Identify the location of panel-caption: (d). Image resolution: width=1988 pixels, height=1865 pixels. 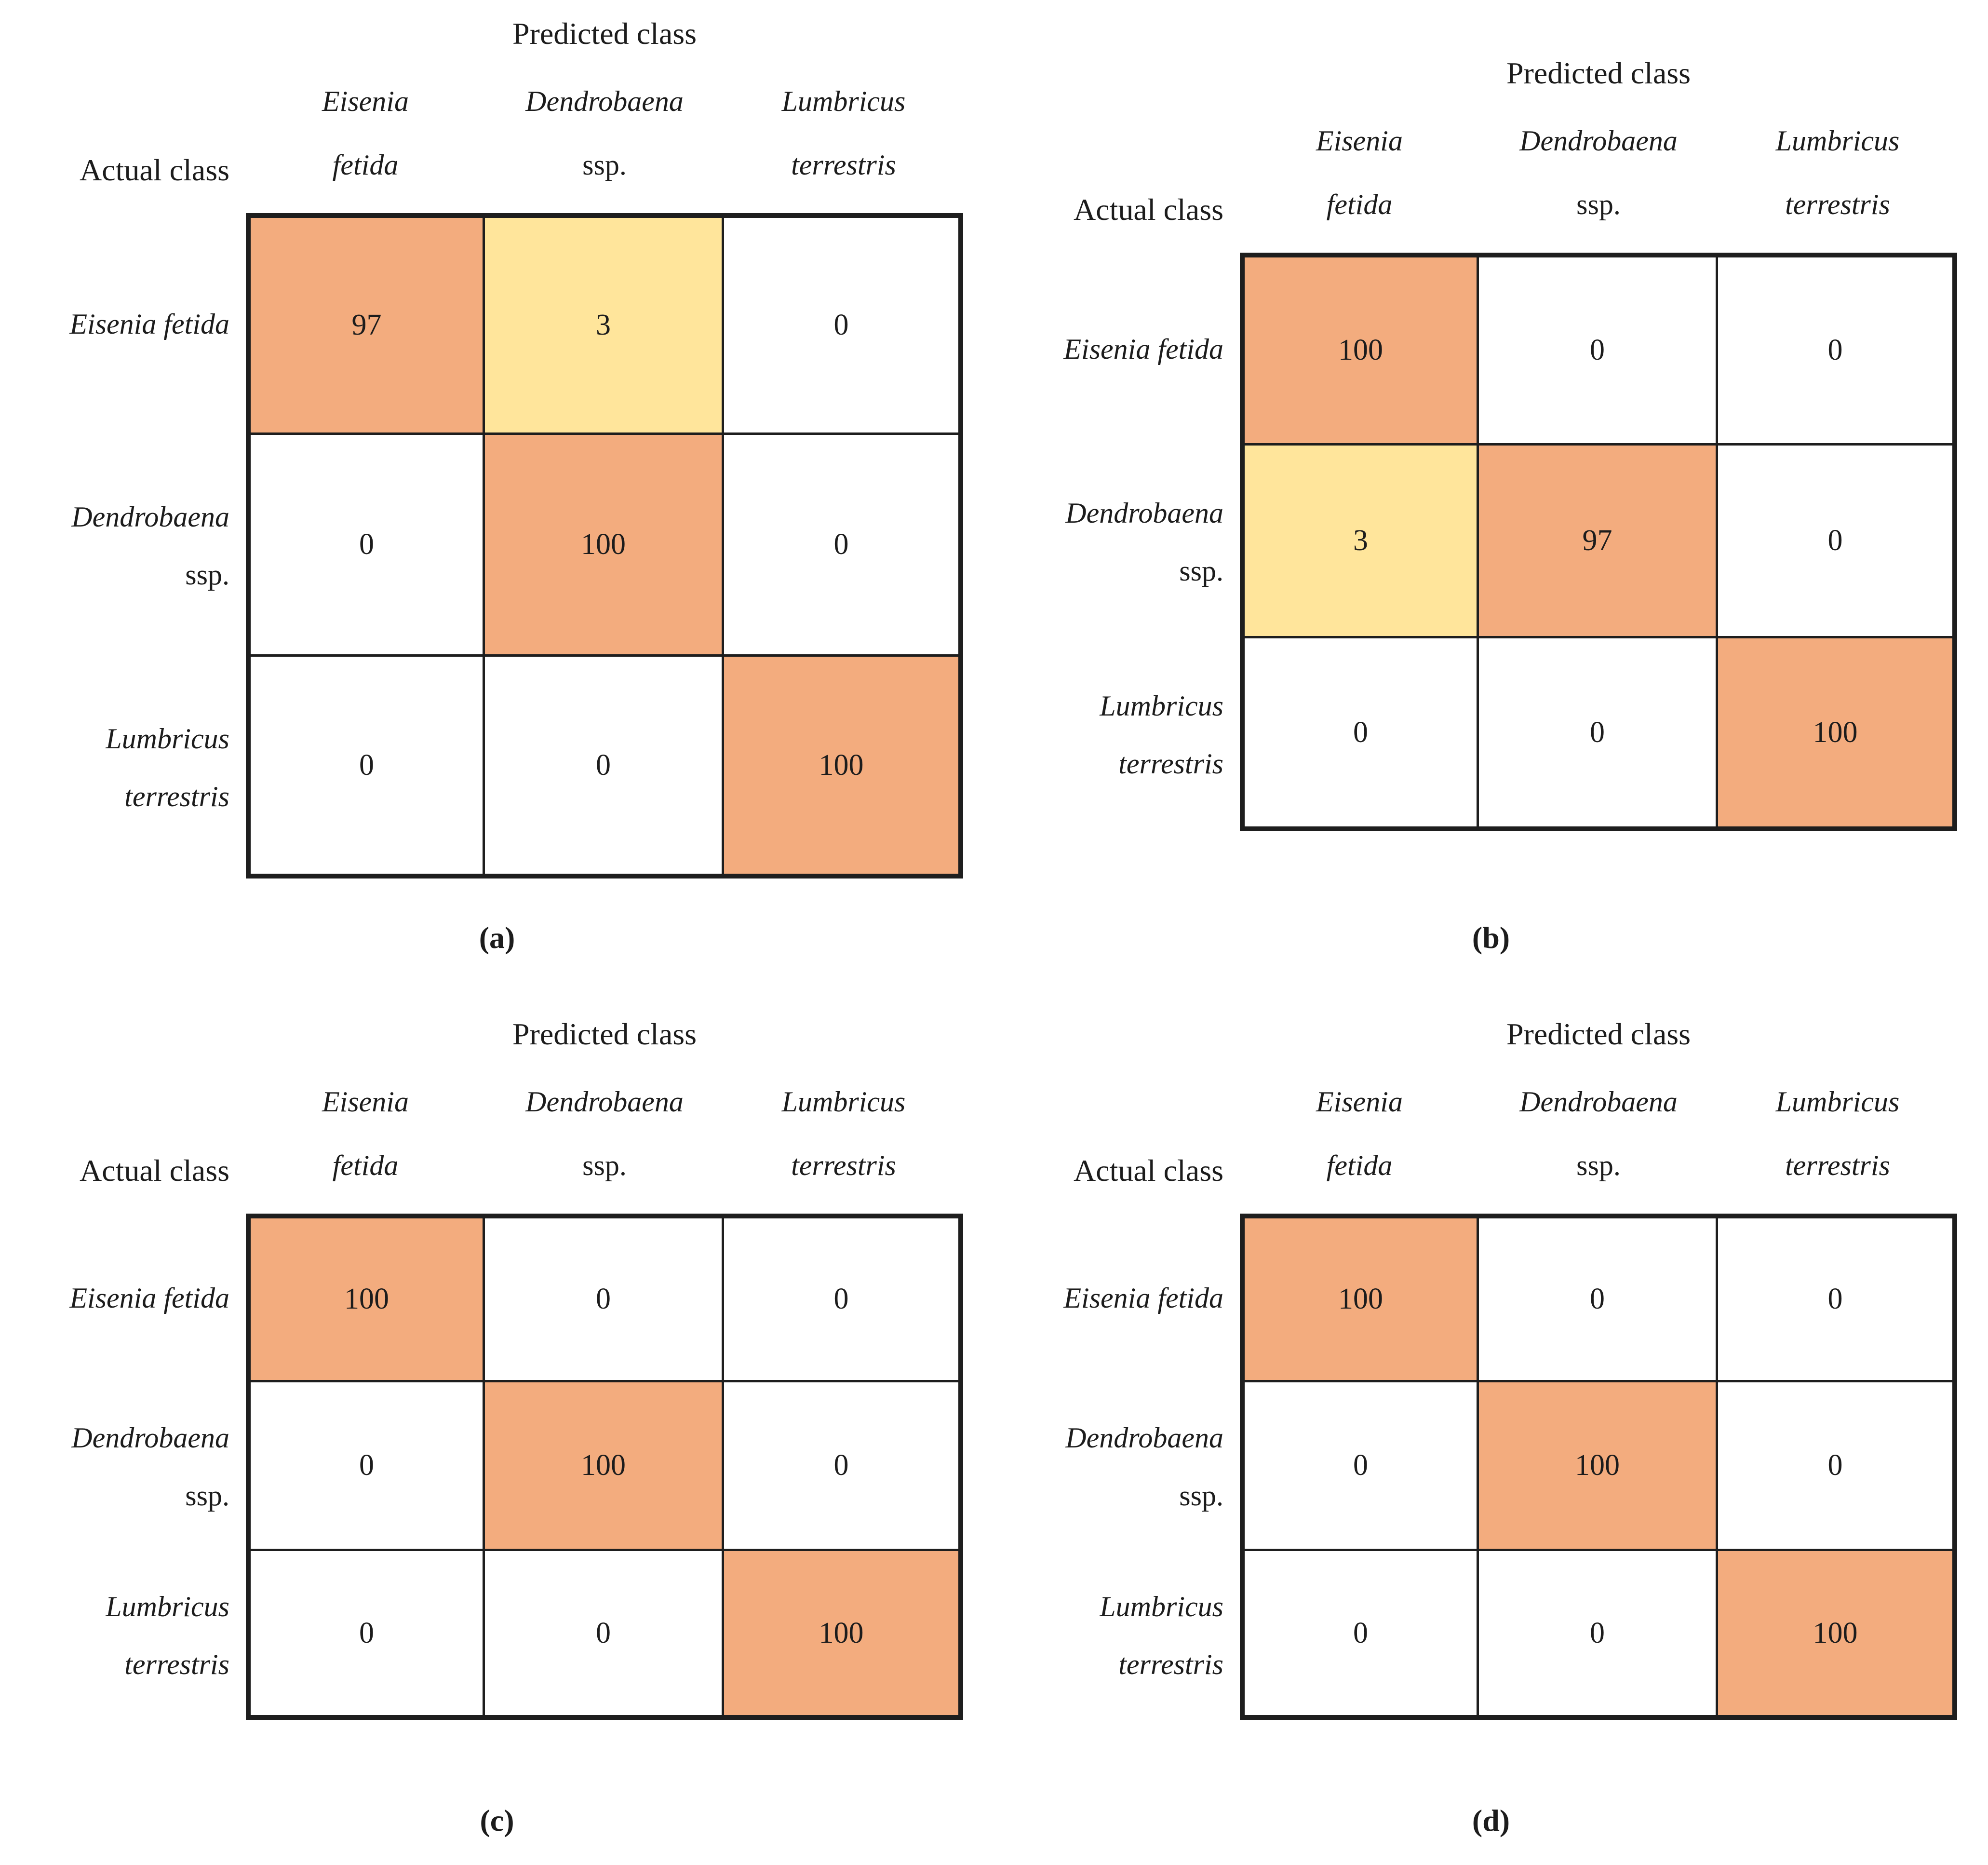
(1491, 1820).